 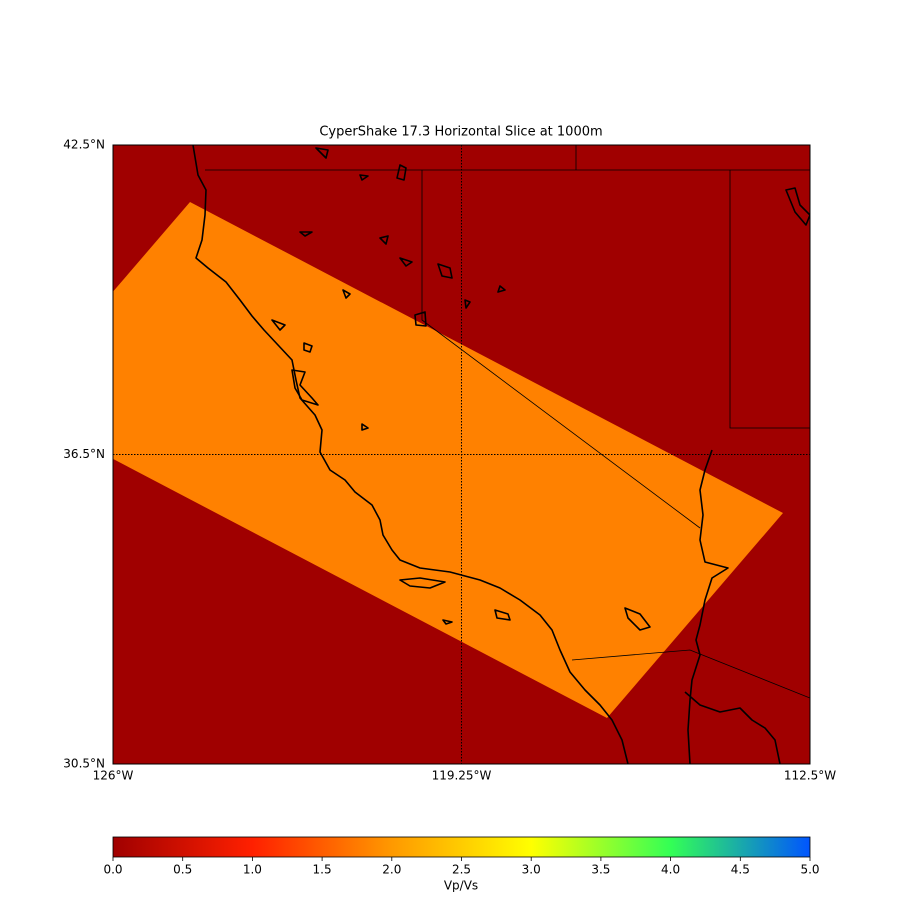 I want to click on colorbar-label: Vp/Vs, so click(x=461, y=886).